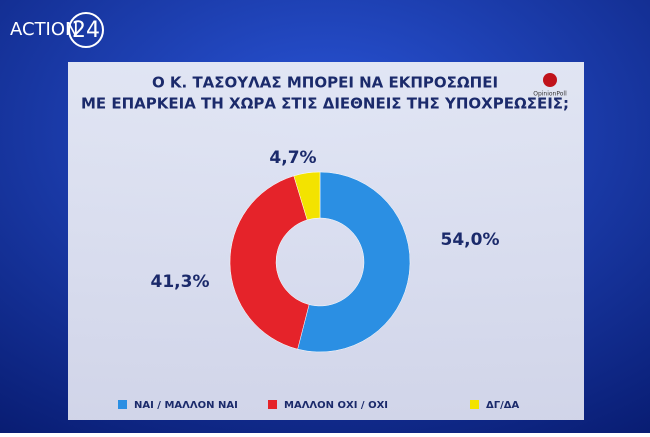 Image resolution: width=650 pixels, height=437 pixels. What do you see at coordinates (44, 29) in the screenshot?
I see `channel-name: ACTION` at bounding box center [44, 29].